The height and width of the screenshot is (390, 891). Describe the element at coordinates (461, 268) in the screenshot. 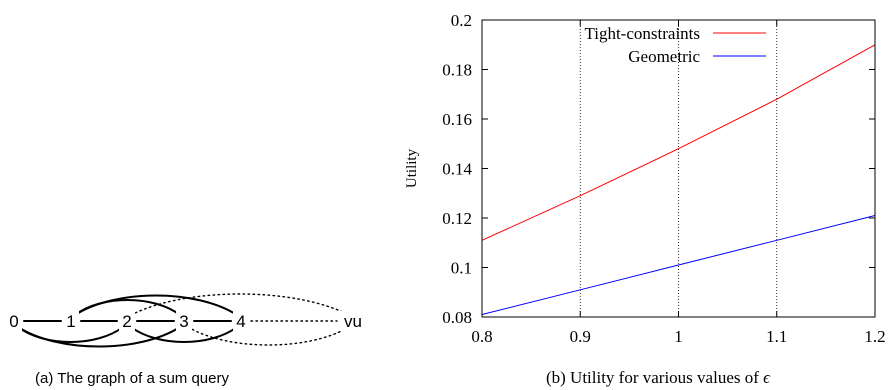

I see `y-tick-label: 0.1` at that location.